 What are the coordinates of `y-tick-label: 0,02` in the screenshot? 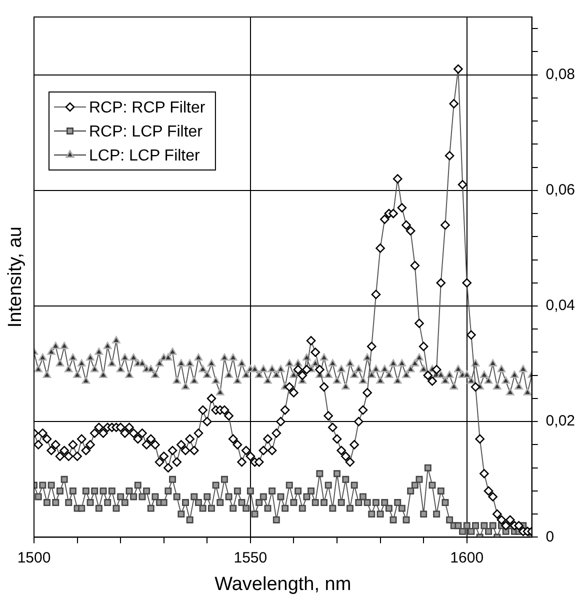 It's located at (561, 421).